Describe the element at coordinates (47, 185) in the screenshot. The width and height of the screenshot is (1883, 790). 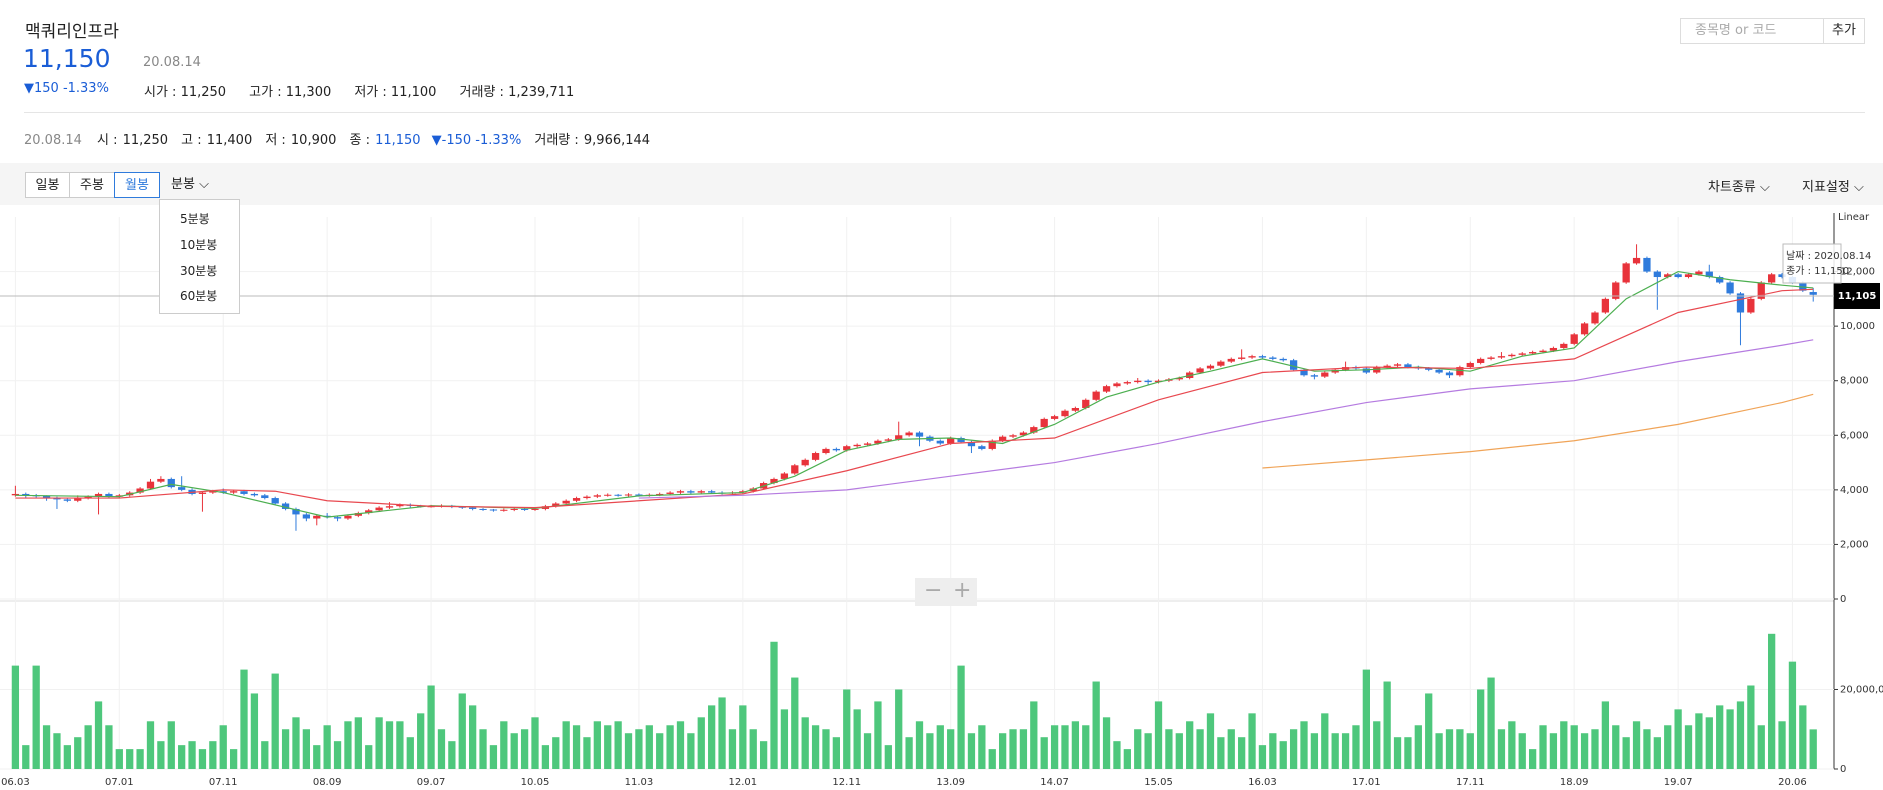
I see `period-button: 일봉` at that location.